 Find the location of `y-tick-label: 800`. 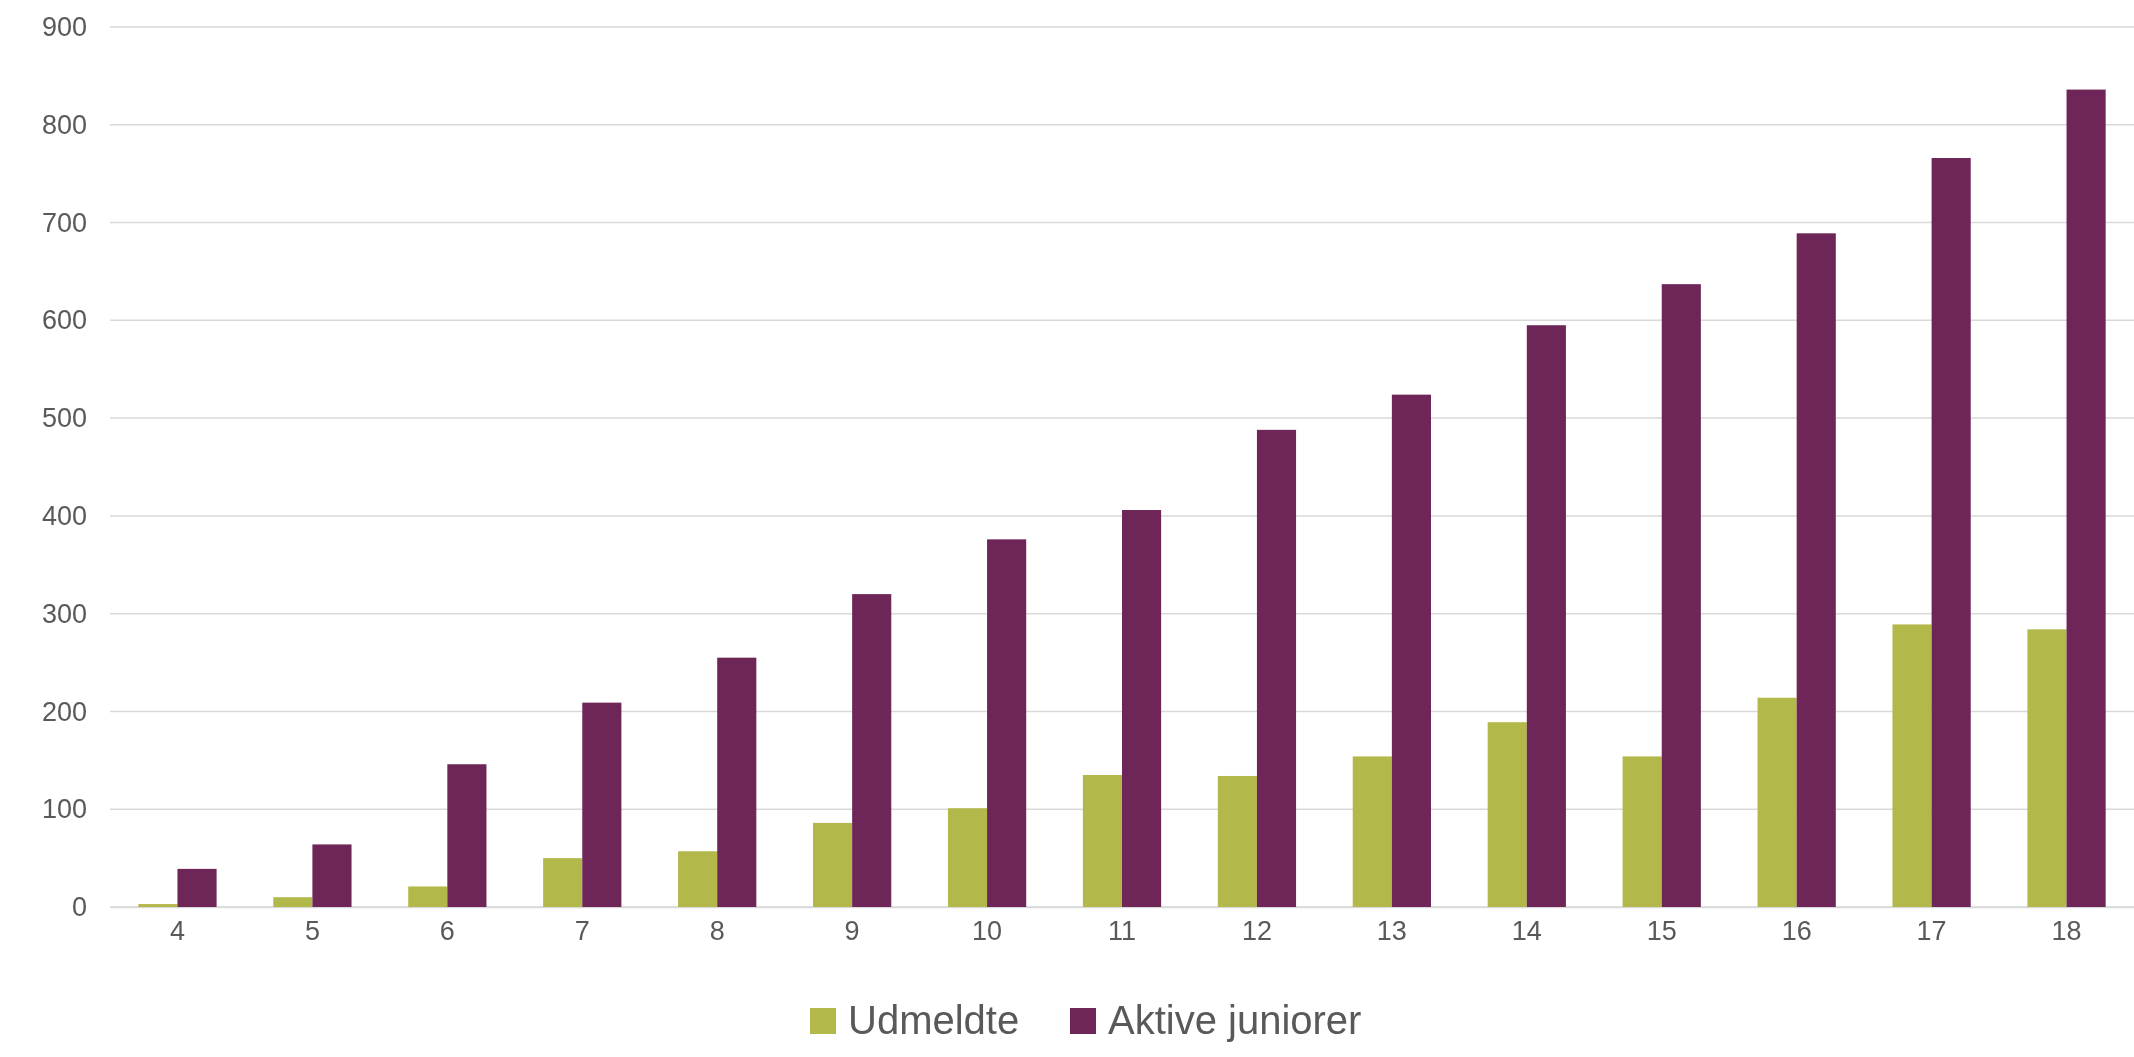

y-tick-label: 800 is located at coordinates (64, 124).